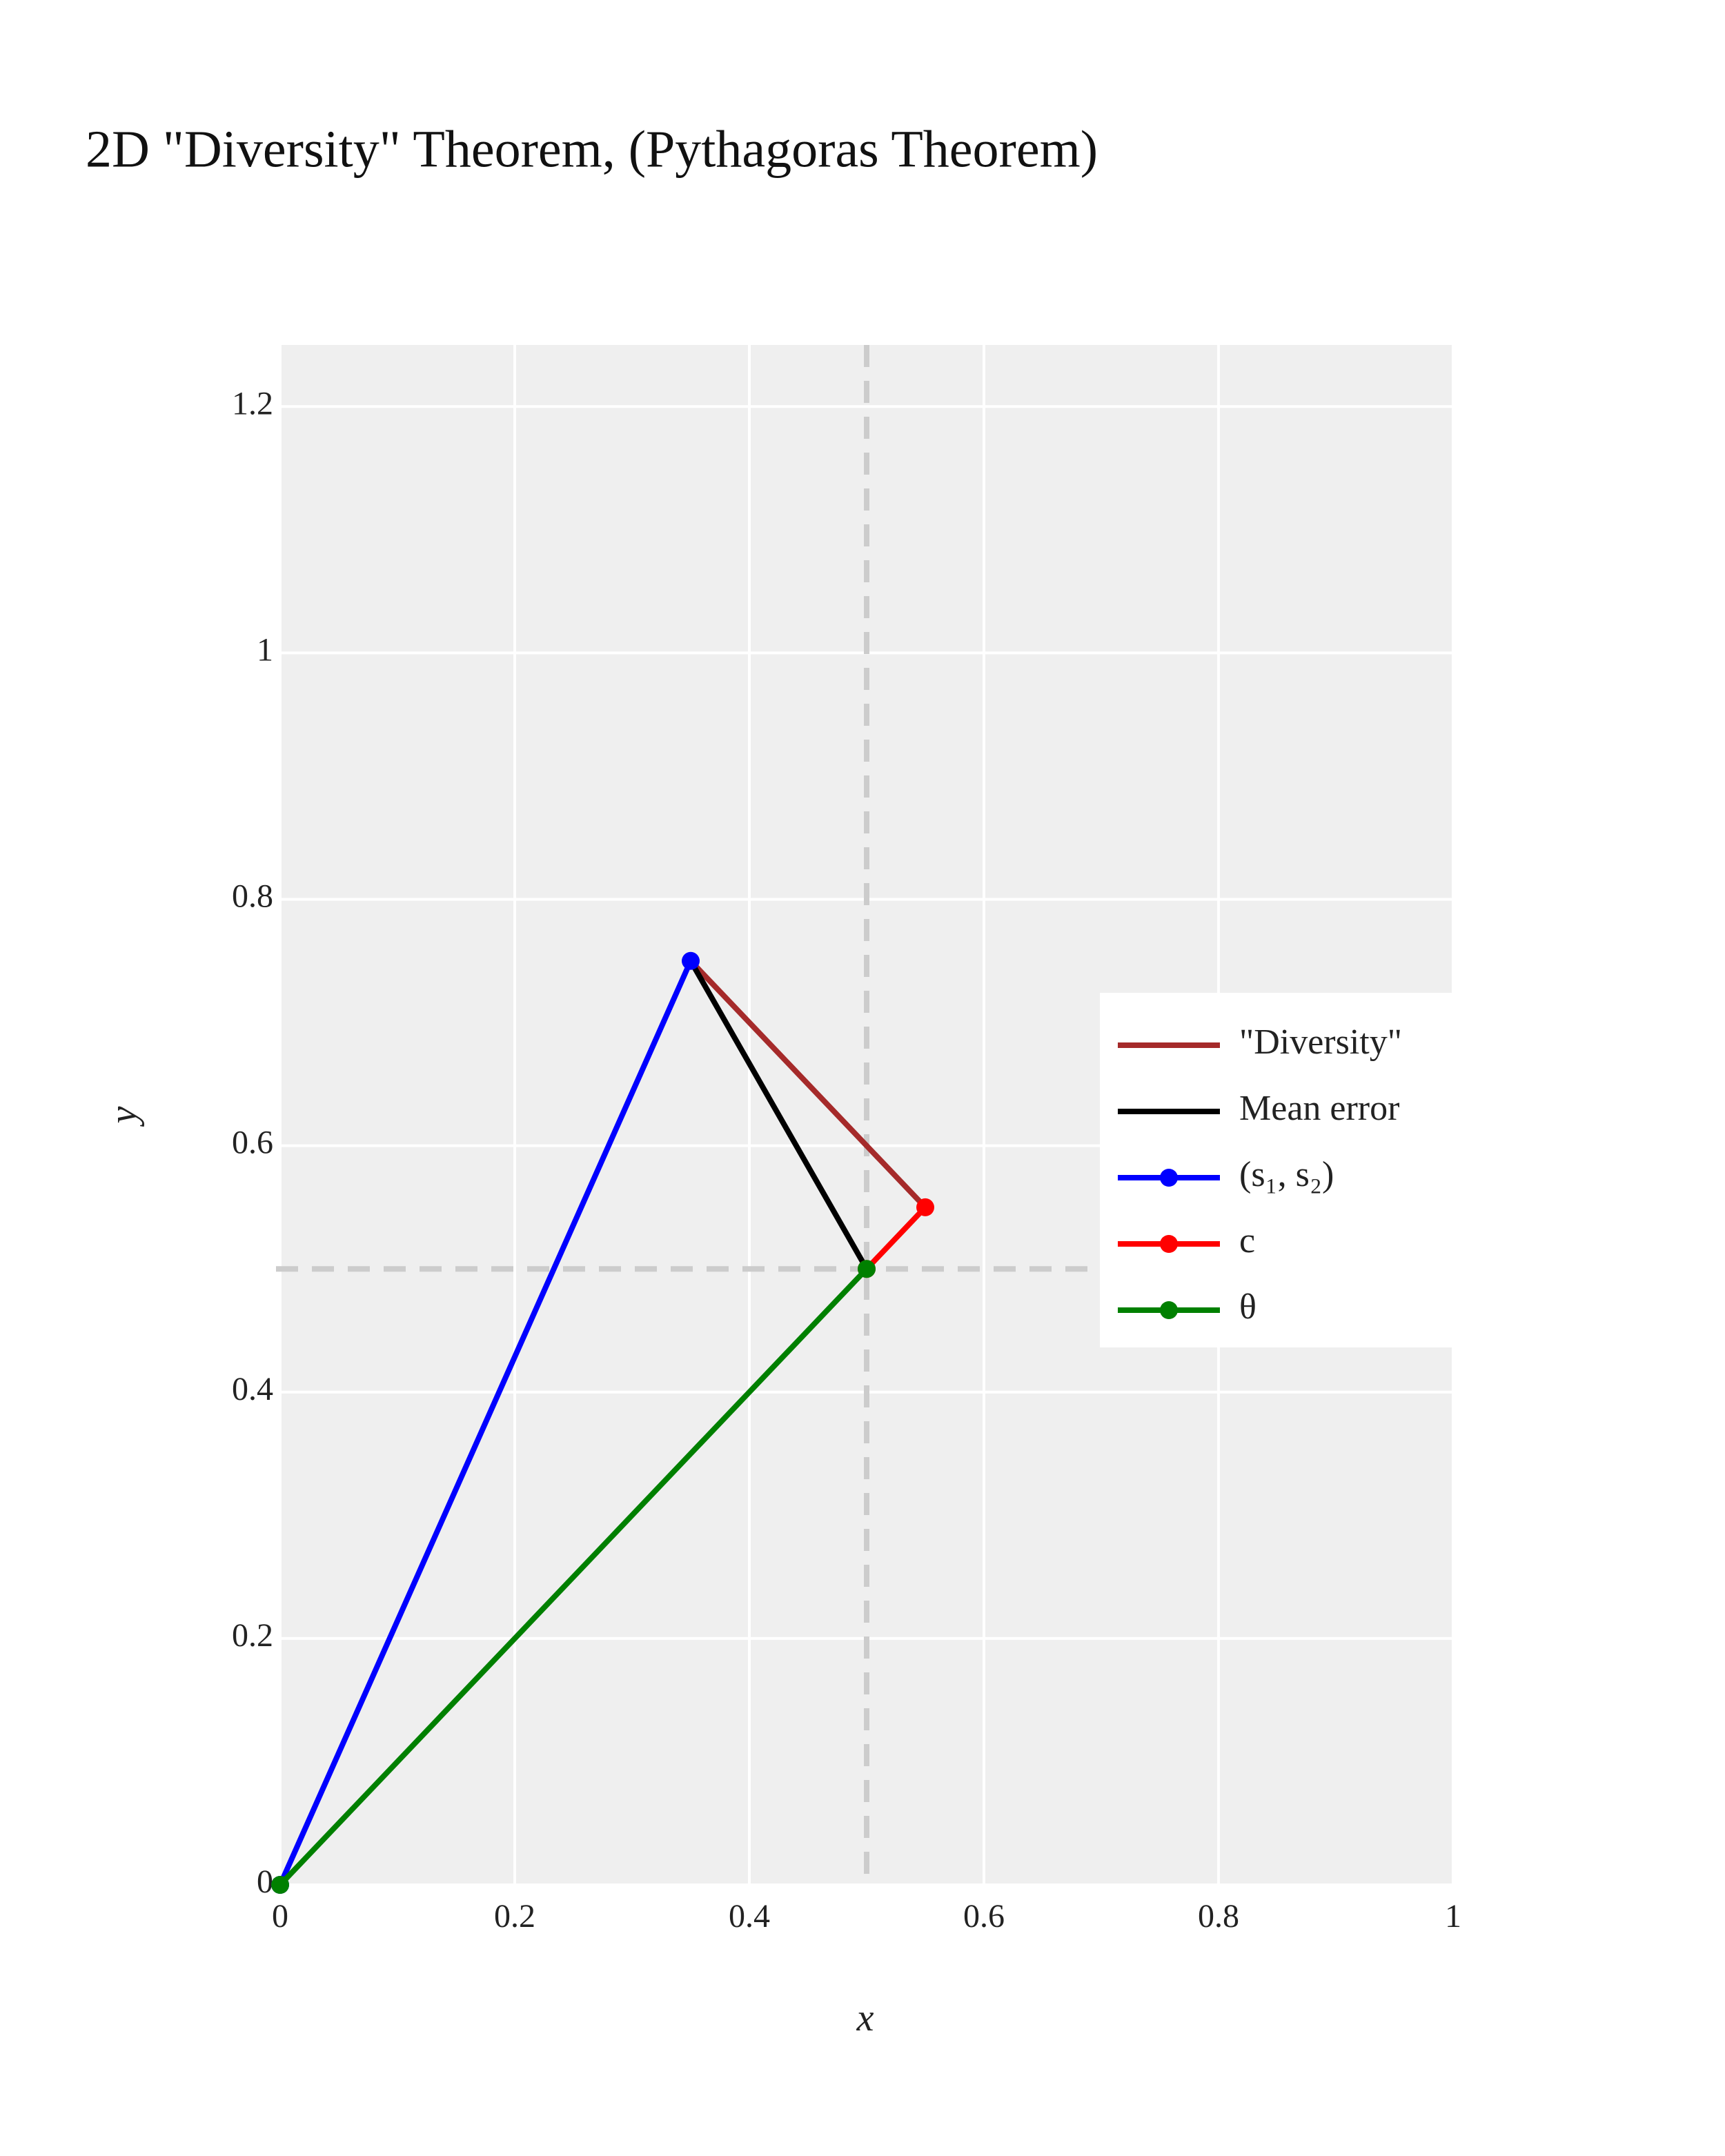 This screenshot has width=1725, height=2156. Describe the element at coordinates (1319, 1108) in the screenshot. I see `legend-label: Mean error` at that location.